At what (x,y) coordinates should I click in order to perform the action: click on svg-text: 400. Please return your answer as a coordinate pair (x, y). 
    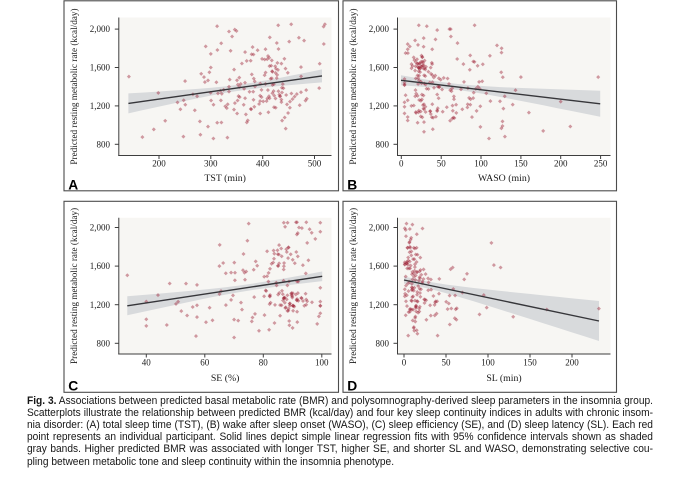
    Looking at the image, I should click on (263, 164).